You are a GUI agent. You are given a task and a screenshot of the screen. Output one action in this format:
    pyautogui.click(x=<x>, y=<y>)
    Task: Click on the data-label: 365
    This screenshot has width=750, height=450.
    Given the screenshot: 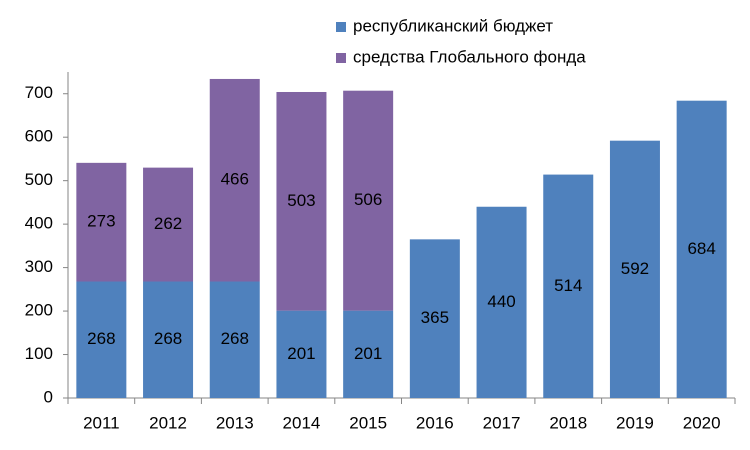 What is the action you would take?
    pyautogui.click(x=435, y=317)
    